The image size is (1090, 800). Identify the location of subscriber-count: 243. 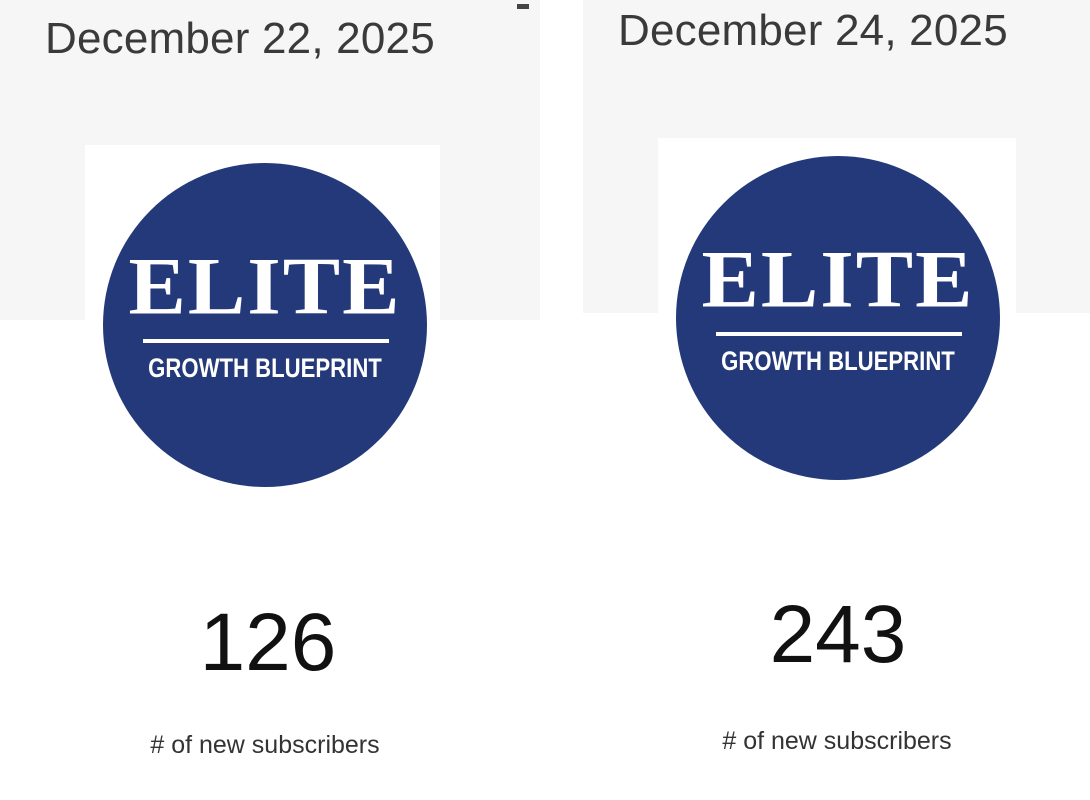
(838, 634).